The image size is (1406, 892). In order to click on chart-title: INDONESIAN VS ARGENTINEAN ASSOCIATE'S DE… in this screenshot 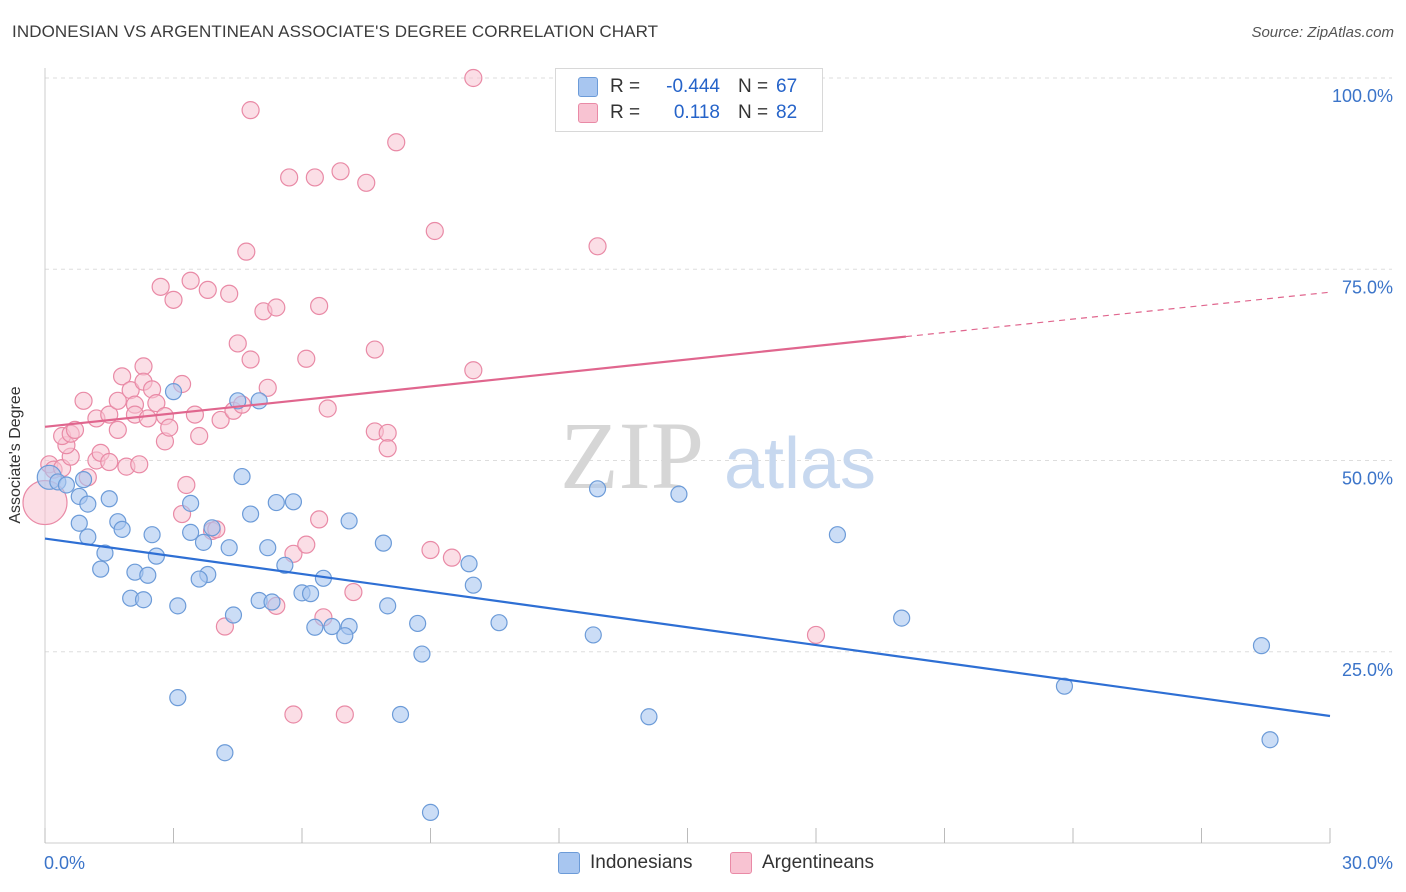, I will do `click(335, 31)`.